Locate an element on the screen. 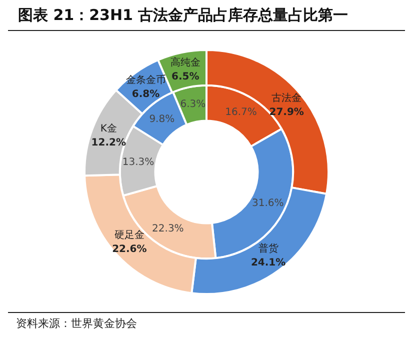 The image size is (413, 342). data-label: 31.6% is located at coordinates (268, 203).